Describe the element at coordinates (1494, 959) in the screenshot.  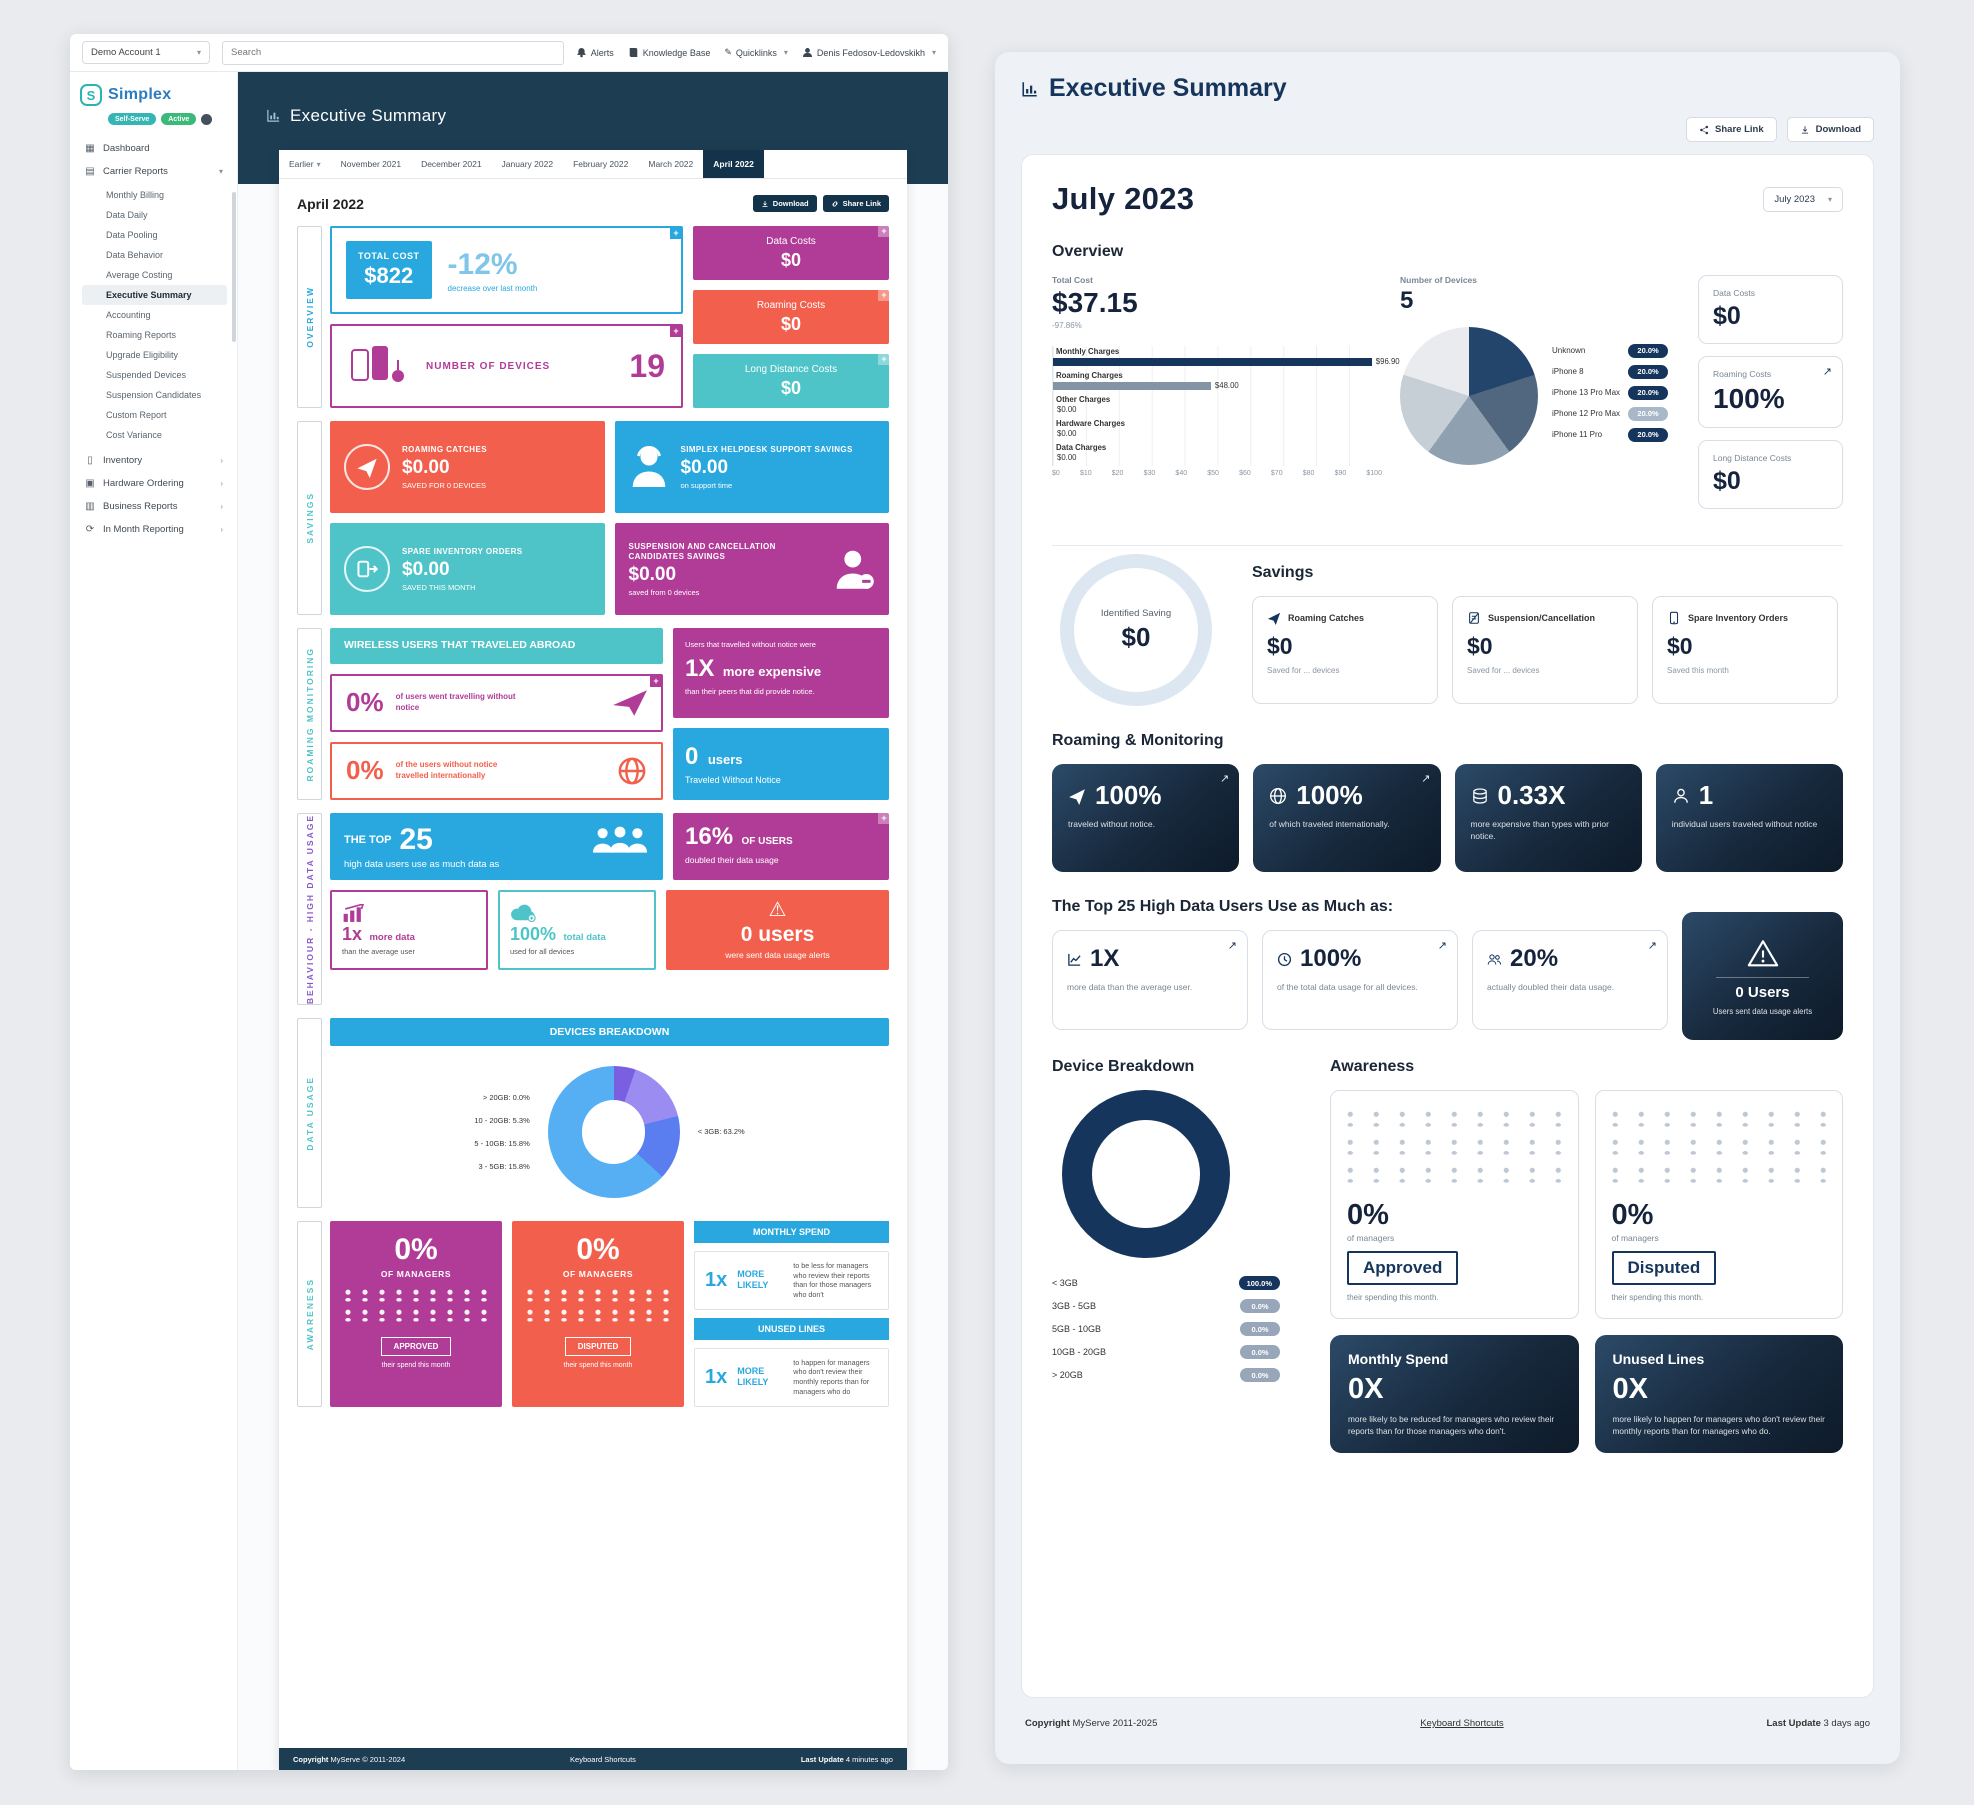
I see `people-icon` at that location.